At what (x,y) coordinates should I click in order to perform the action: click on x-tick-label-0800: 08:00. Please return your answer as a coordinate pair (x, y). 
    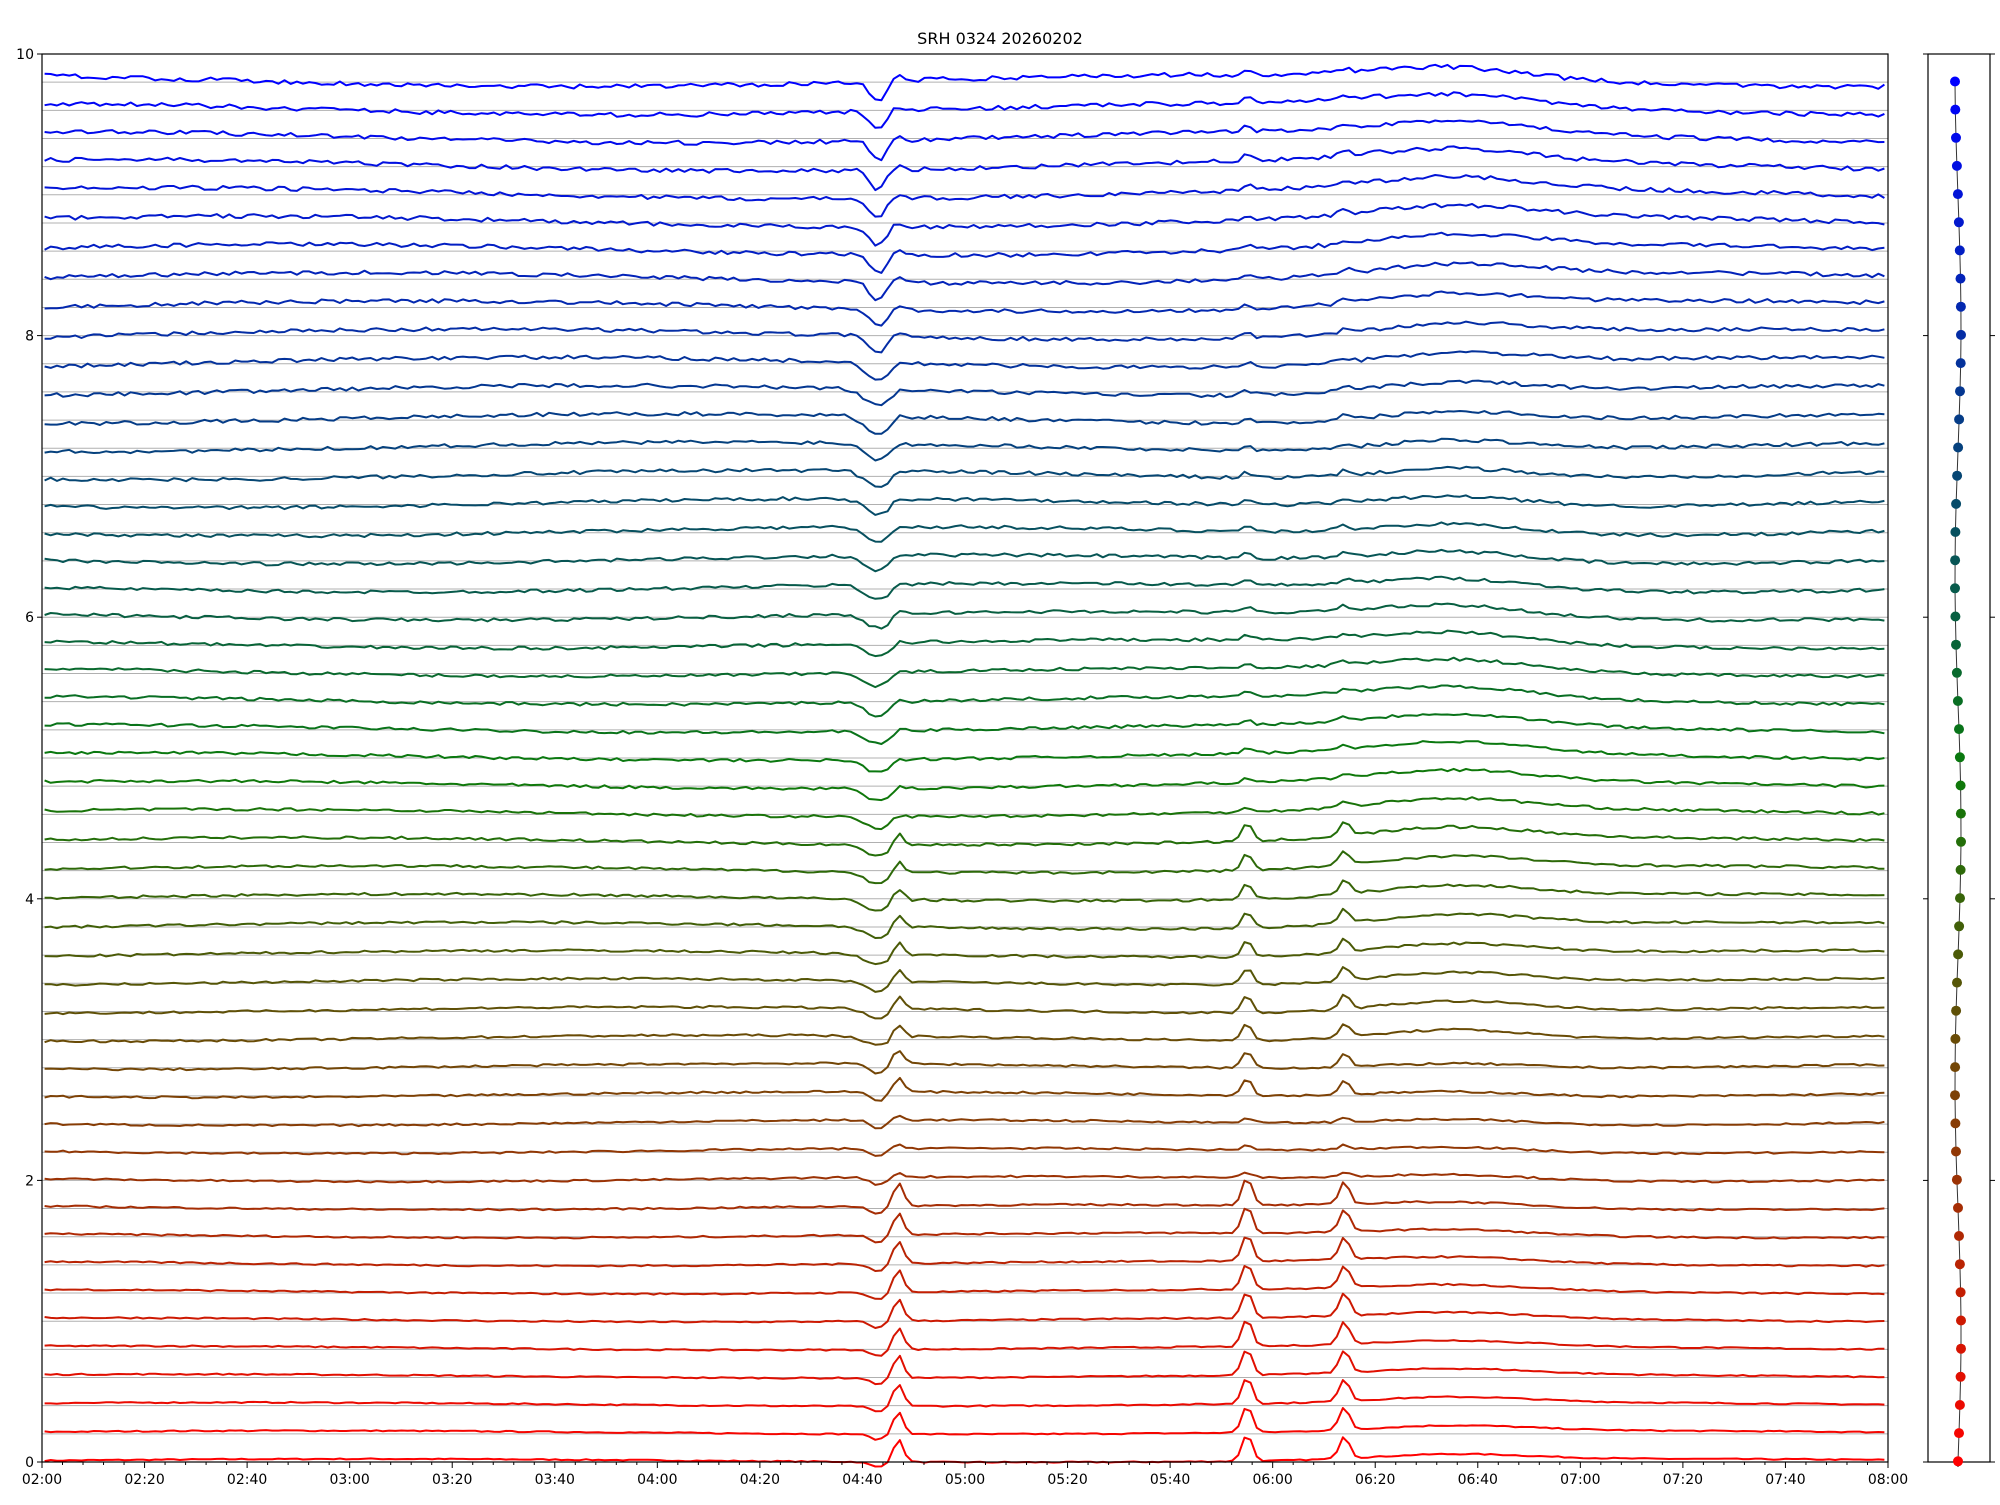
    Looking at the image, I should click on (1888, 1480).